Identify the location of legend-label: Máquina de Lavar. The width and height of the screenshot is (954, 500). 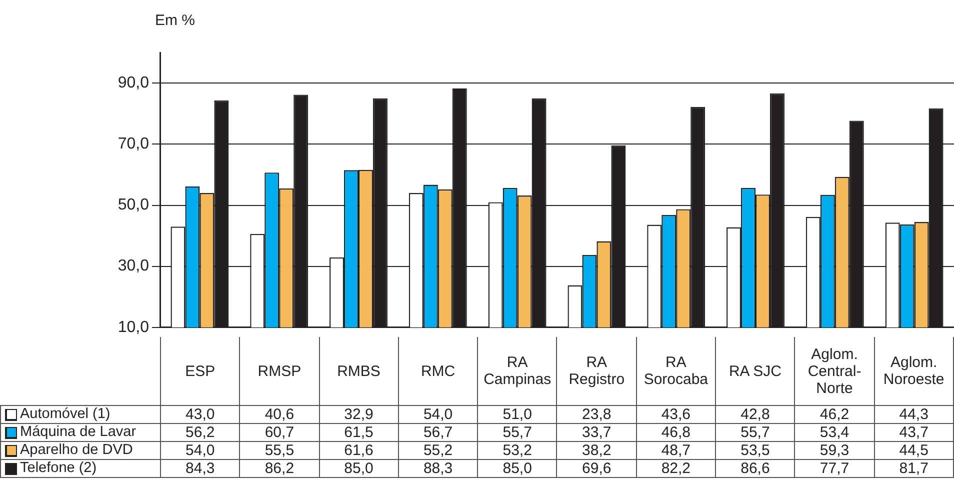
(80, 433).